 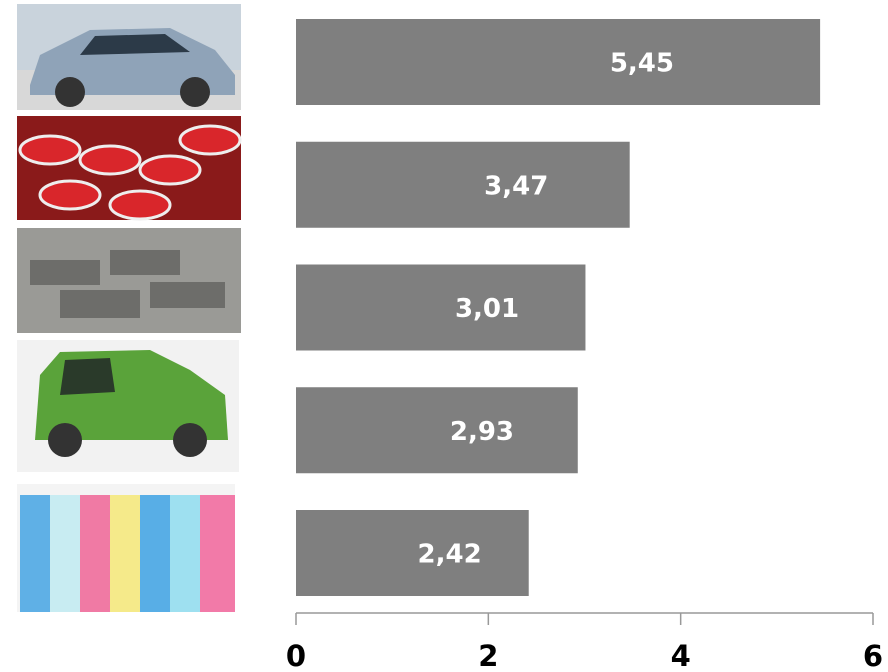 What do you see at coordinates (642, 64) in the screenshot?
I see `value-label: 5,45` at bounding box center [642, 64].